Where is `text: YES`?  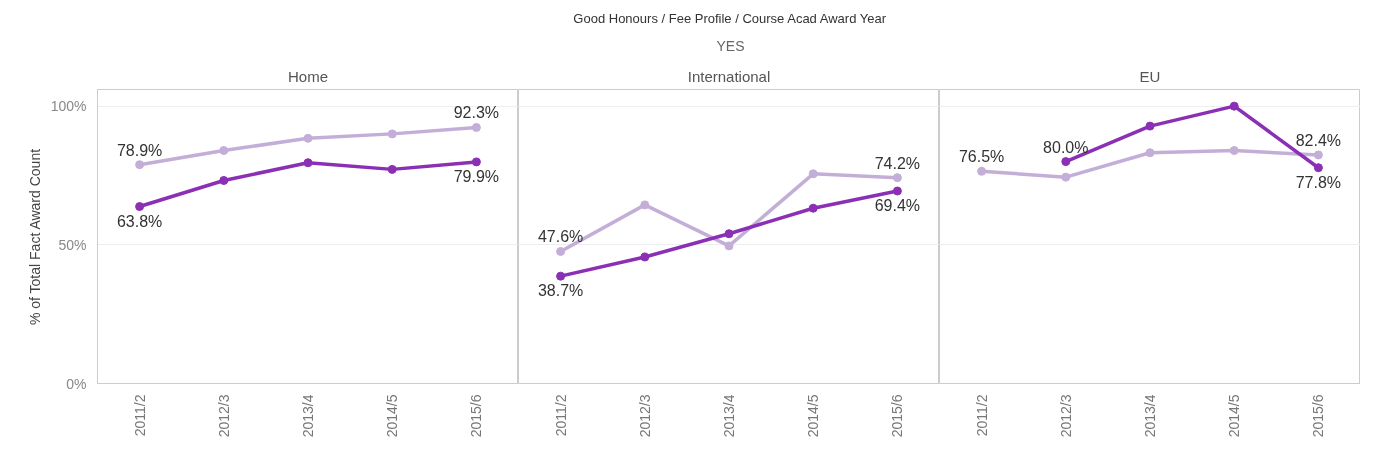
text: YES is located at coordinates (730, 45).